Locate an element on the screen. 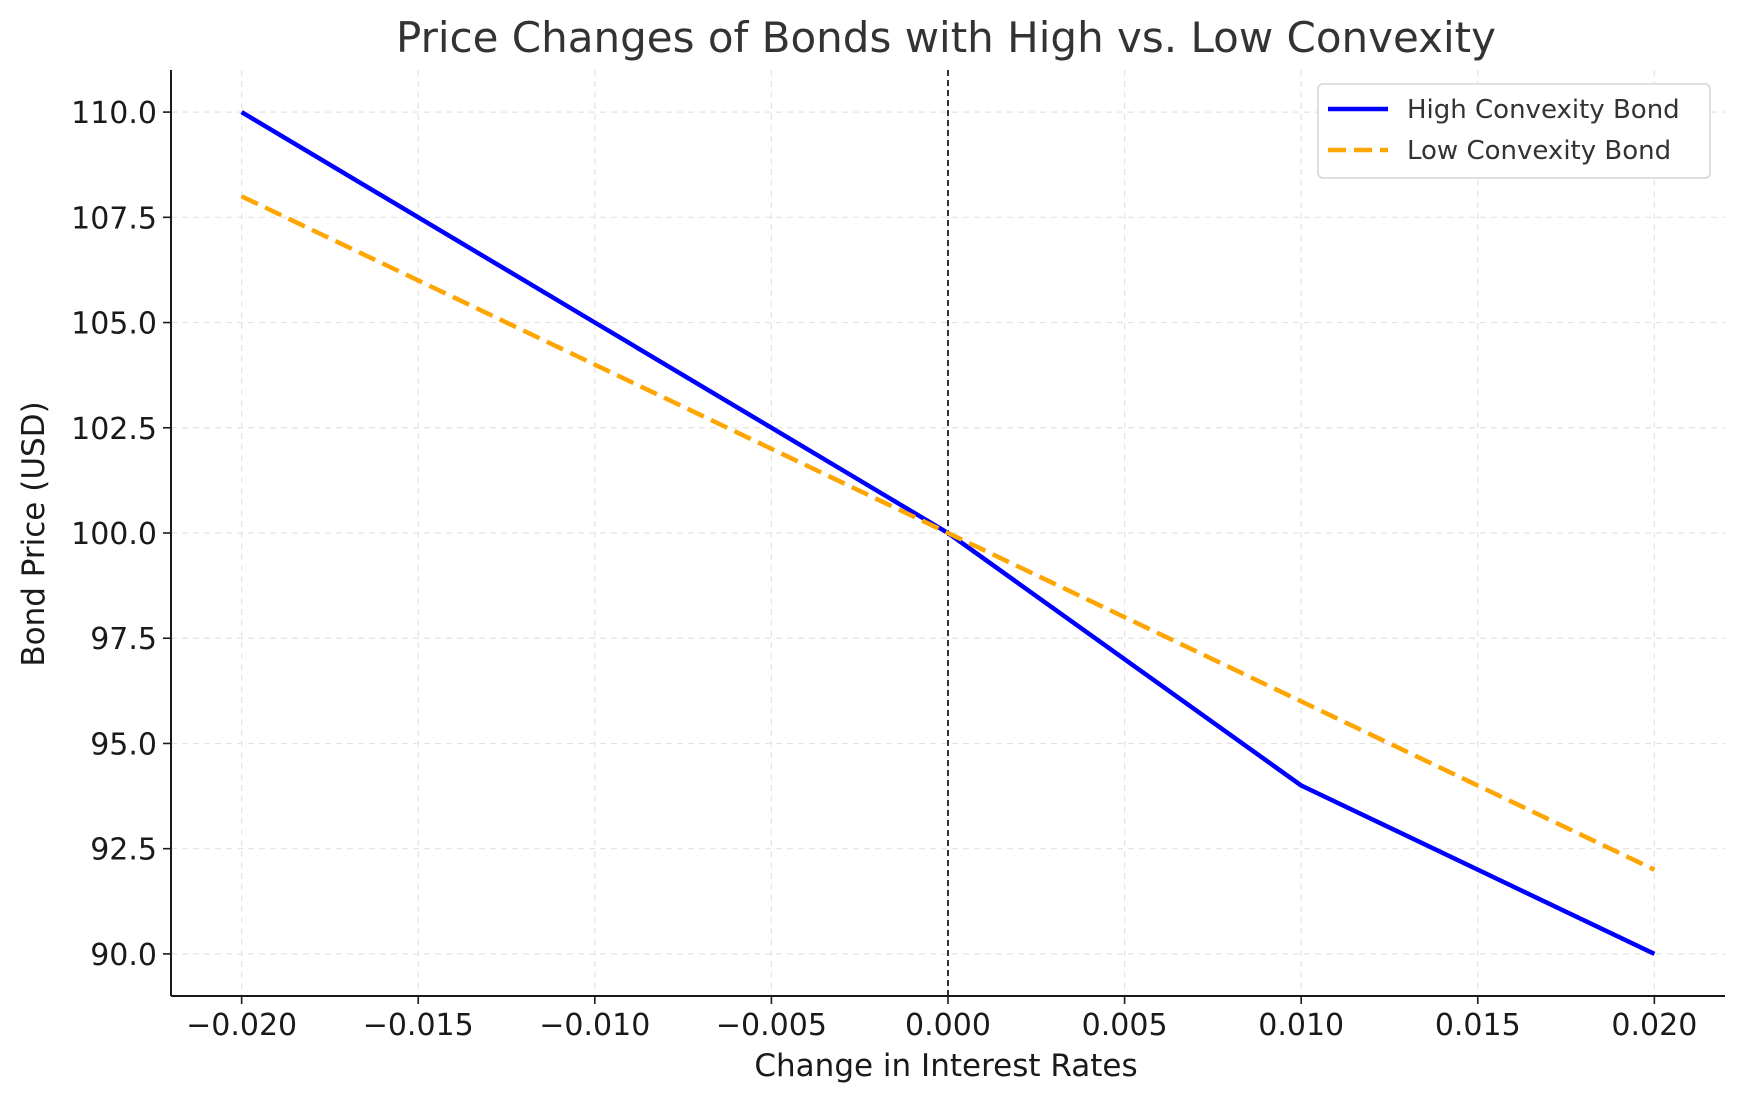 This screenshot has width=1739, height=1101. x-tick-label: −0.005 is located at coordinates (771, 1025).